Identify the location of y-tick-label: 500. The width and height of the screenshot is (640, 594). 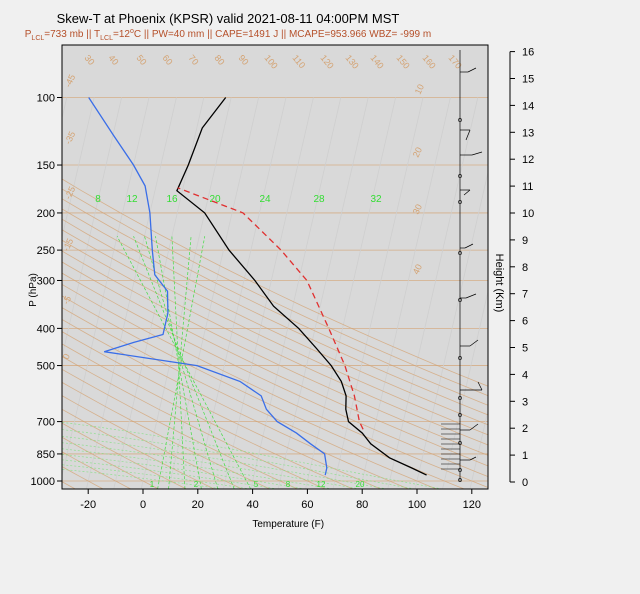
(46, 367).